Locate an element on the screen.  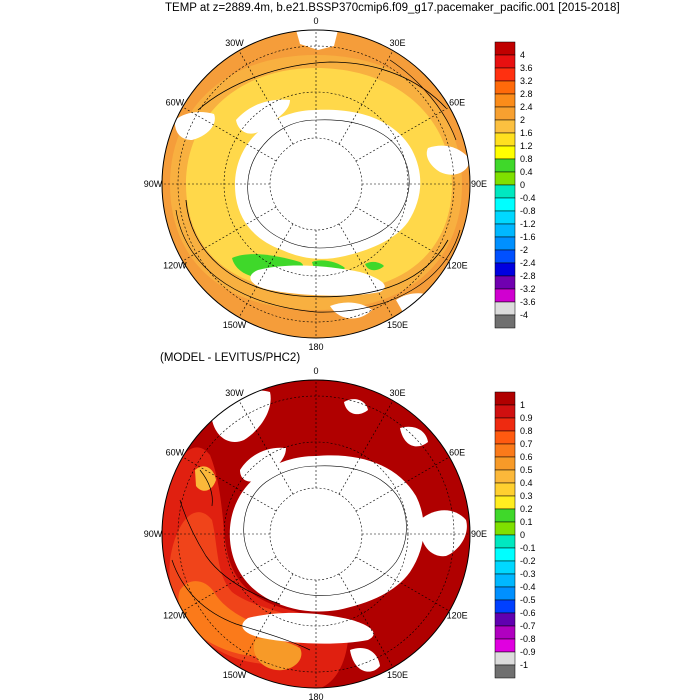
antarctica-coastline is located at coordinates (328, 184).